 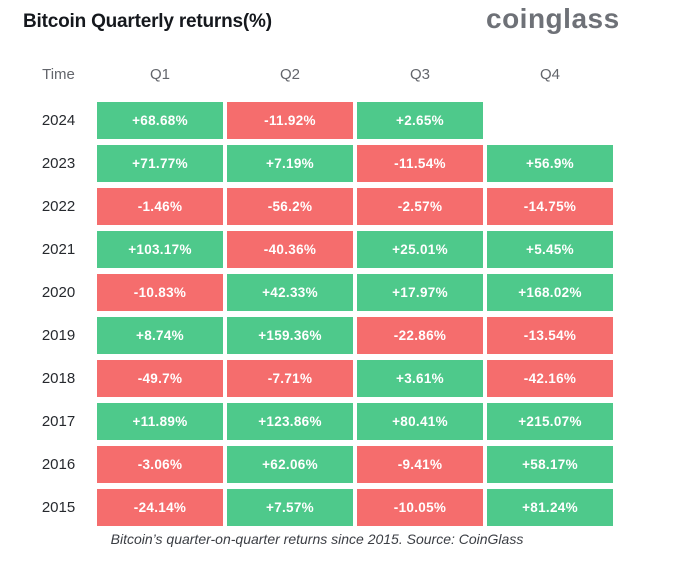 What do you see at coordinates (550, 378) in the screenshot?
I see `return-cell: -42.16%` at bounding box center [550, 378].